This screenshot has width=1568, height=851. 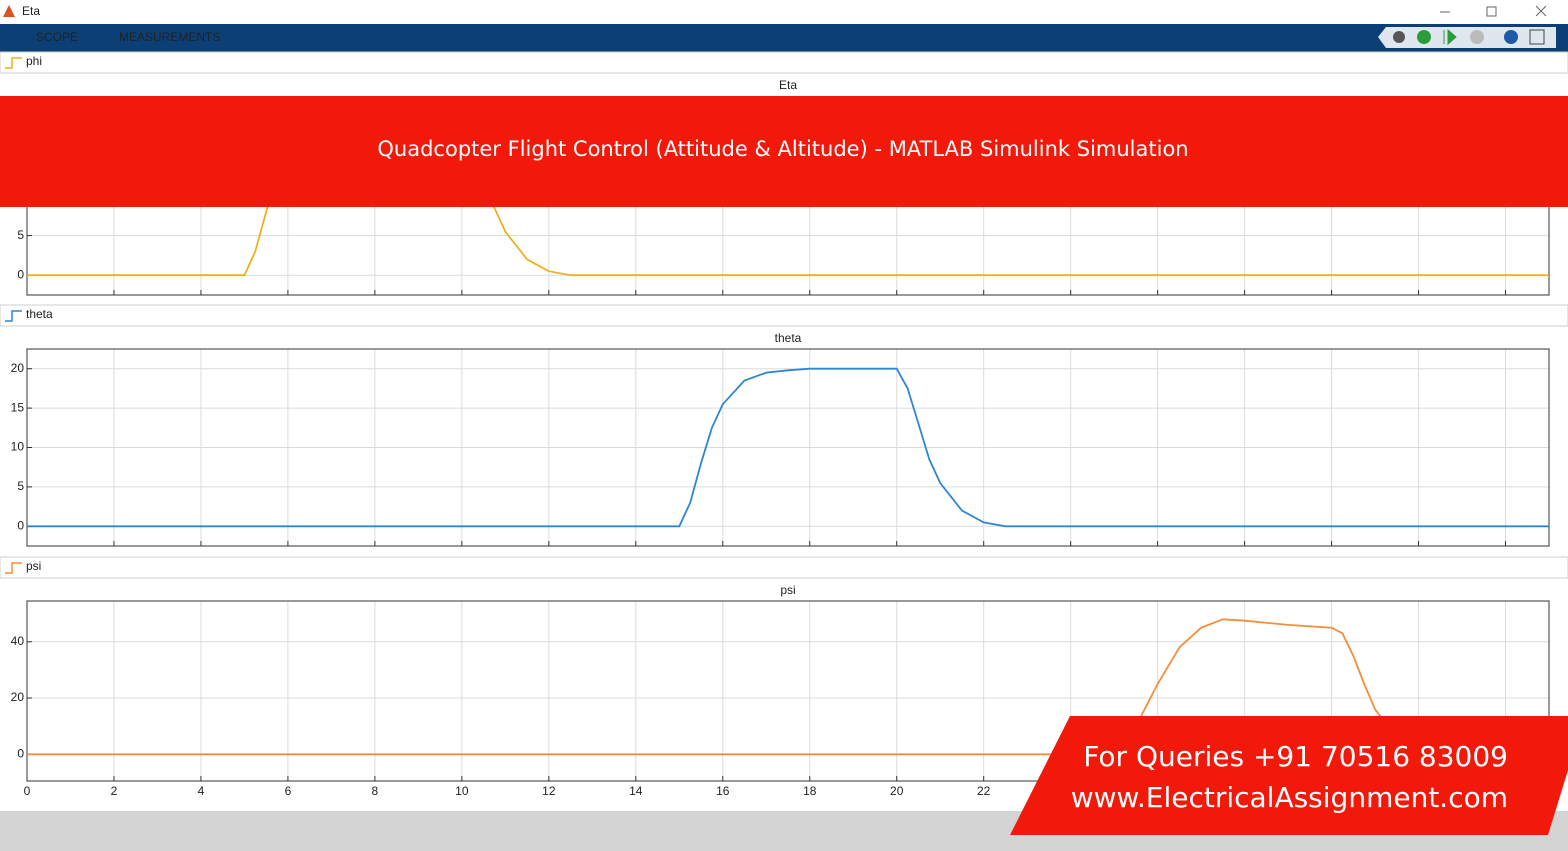 I want to click on toolbar, so click(x=784, y=38).